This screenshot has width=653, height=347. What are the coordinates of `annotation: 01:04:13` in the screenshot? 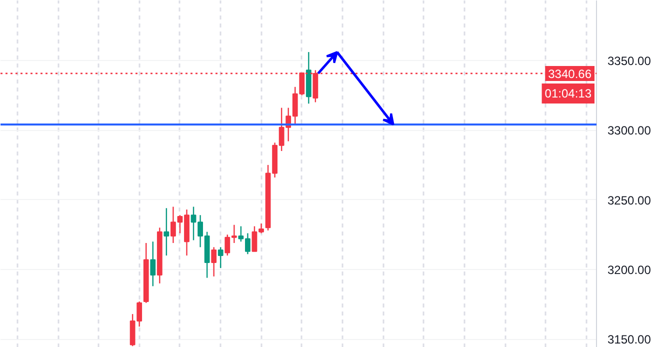 It's located at (568, 93).